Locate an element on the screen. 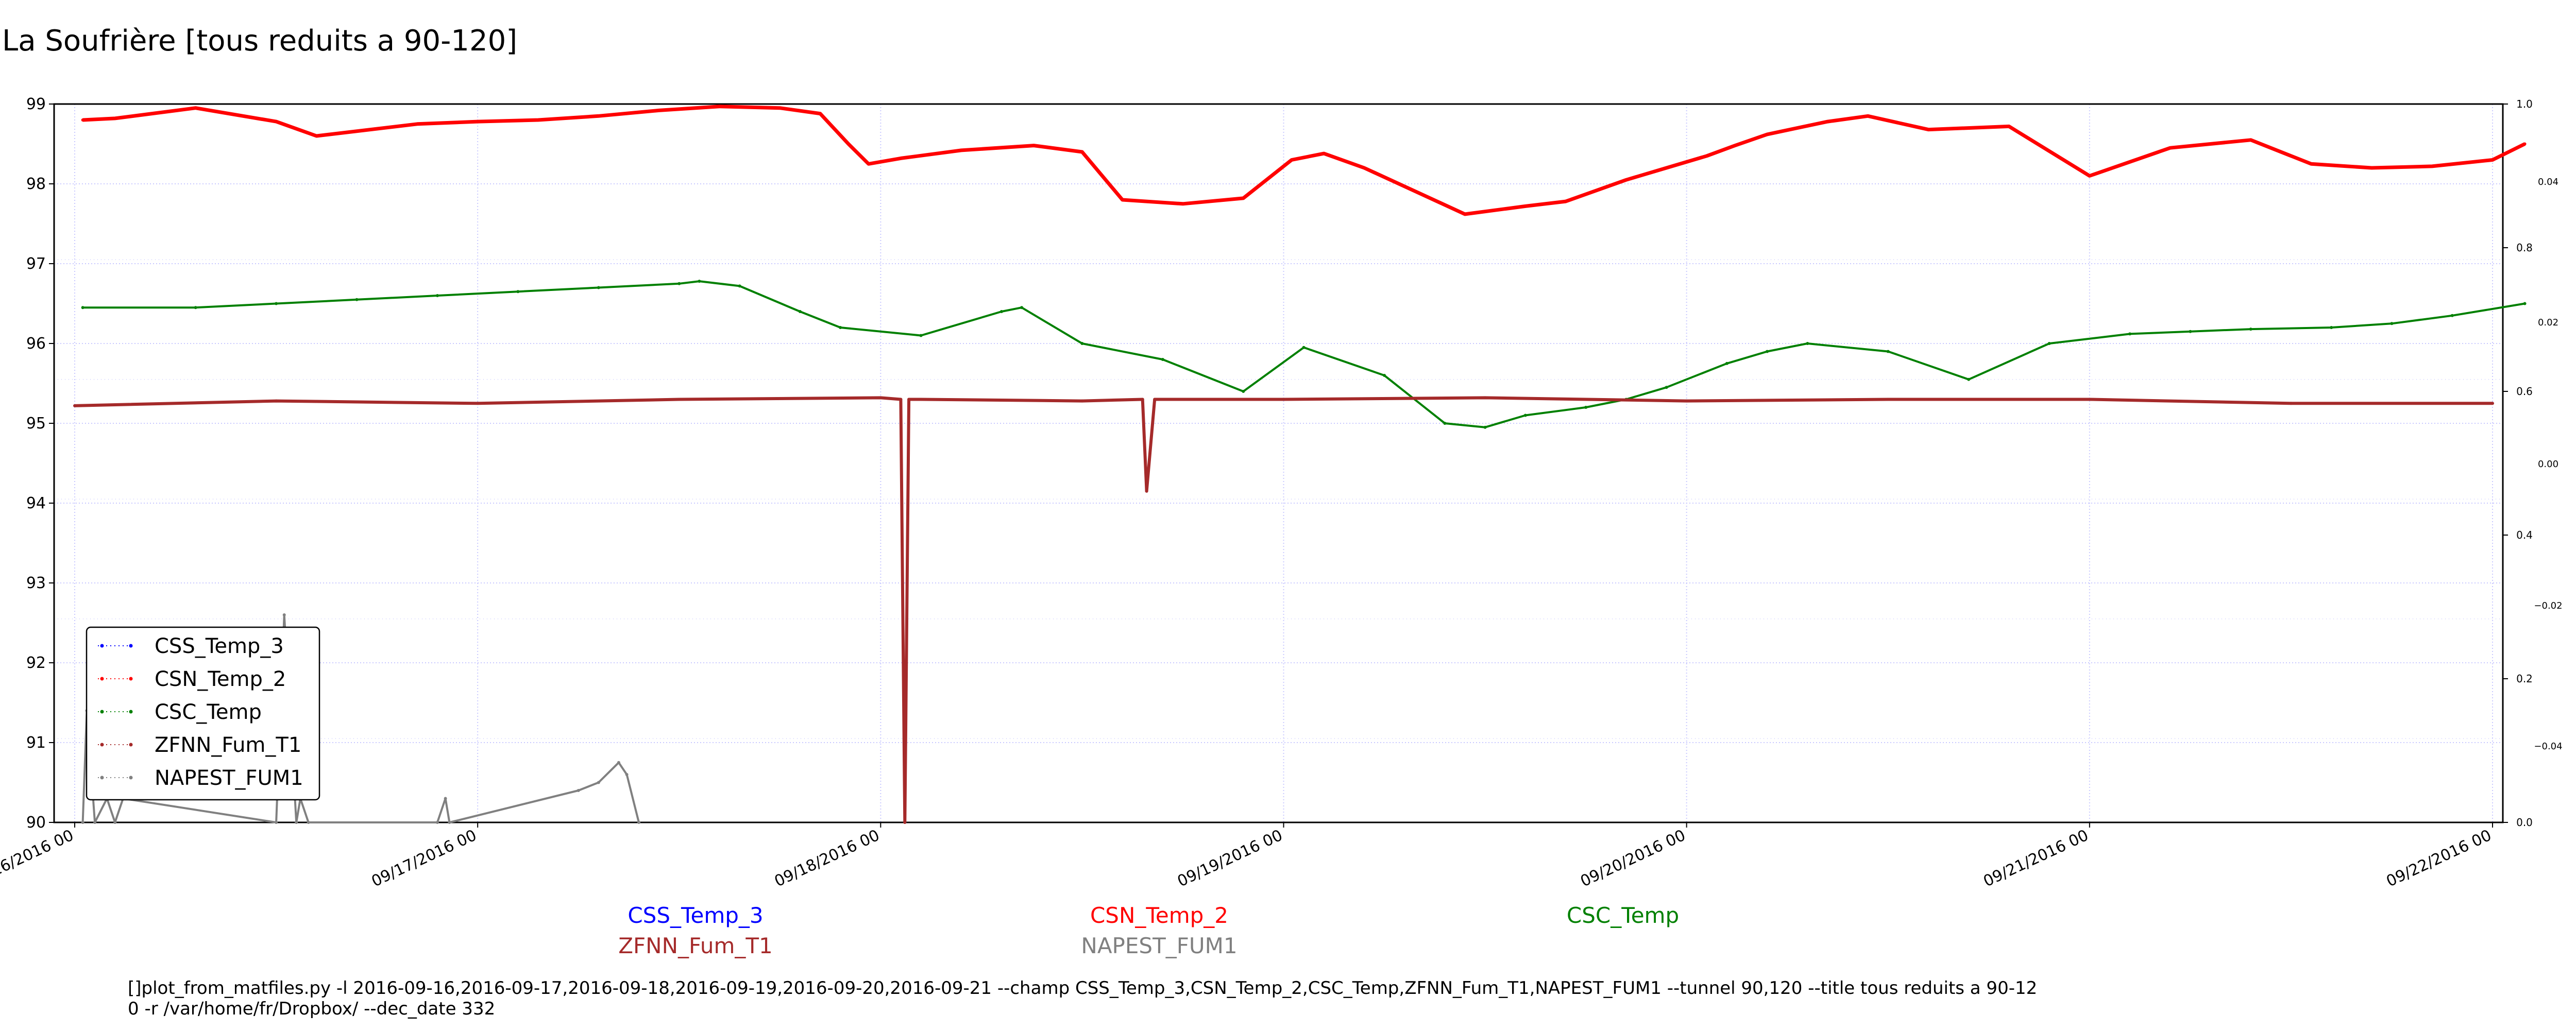  x-tick-label: 09/19/2016 00 is located at coordinates (1230, 859).